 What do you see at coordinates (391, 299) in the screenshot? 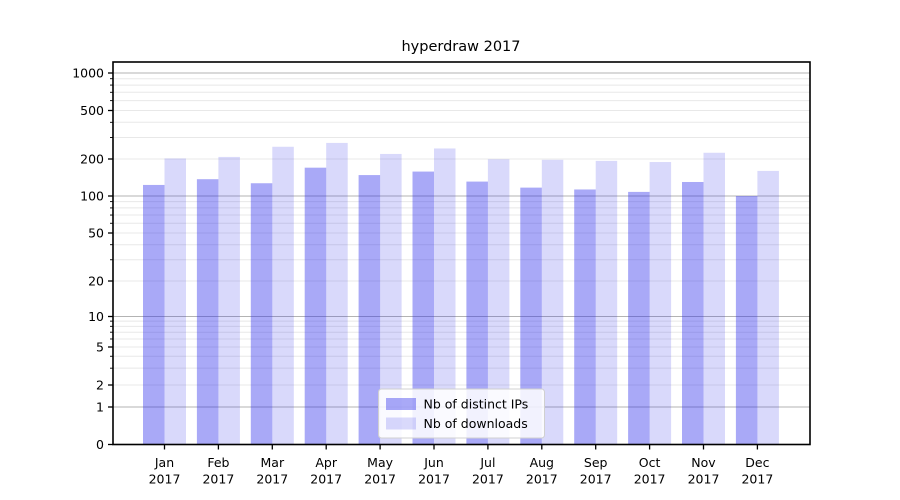
I see `bar-downloads-may` at bounding box center [391, 299].